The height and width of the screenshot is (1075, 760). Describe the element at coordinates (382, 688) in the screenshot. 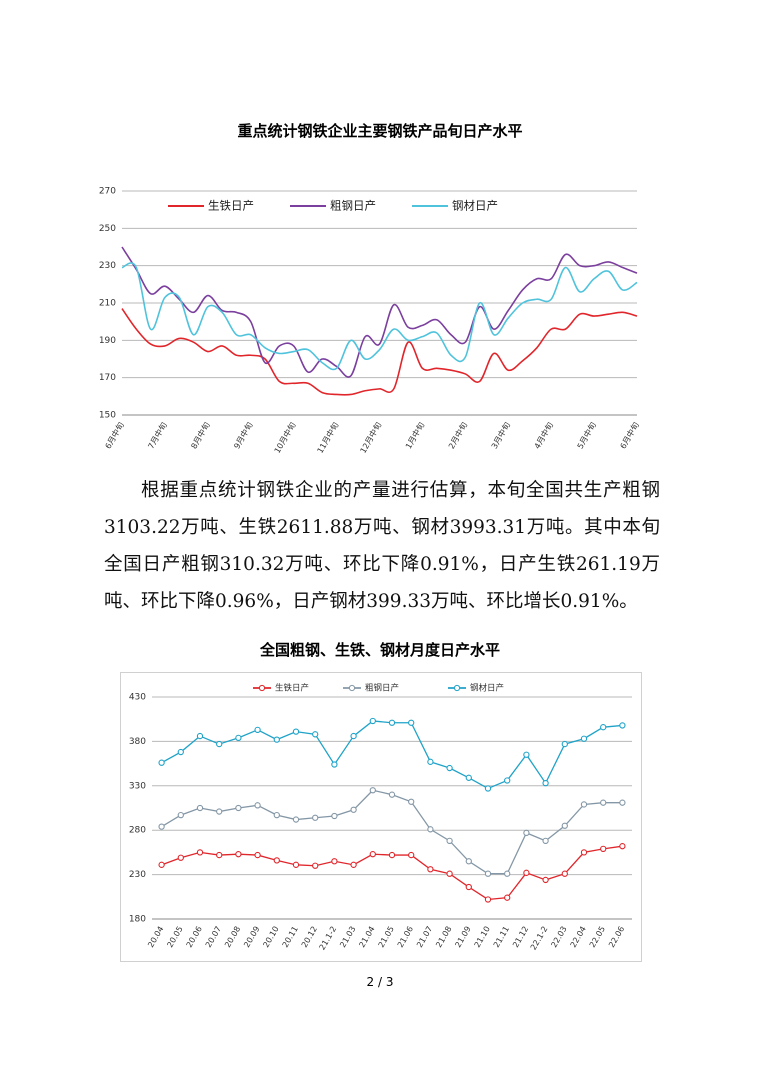

I see `legend-label: 粗钢日产` at that location.